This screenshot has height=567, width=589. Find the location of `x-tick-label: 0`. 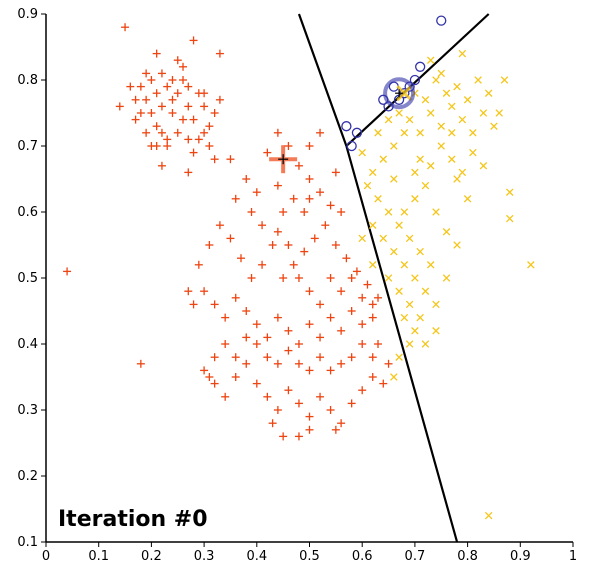

x-tick-label: 0 is located at coordinates (46, 556).